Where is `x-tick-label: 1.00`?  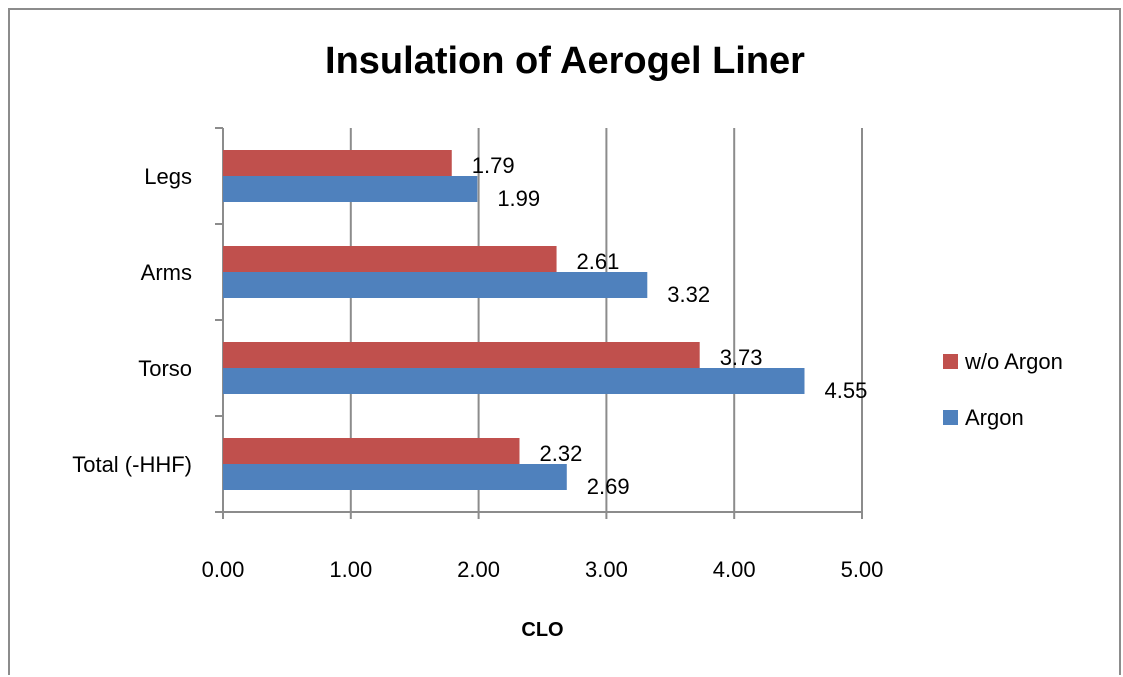
x-tick-label: 1.00 is located at coordinates (350, 569).